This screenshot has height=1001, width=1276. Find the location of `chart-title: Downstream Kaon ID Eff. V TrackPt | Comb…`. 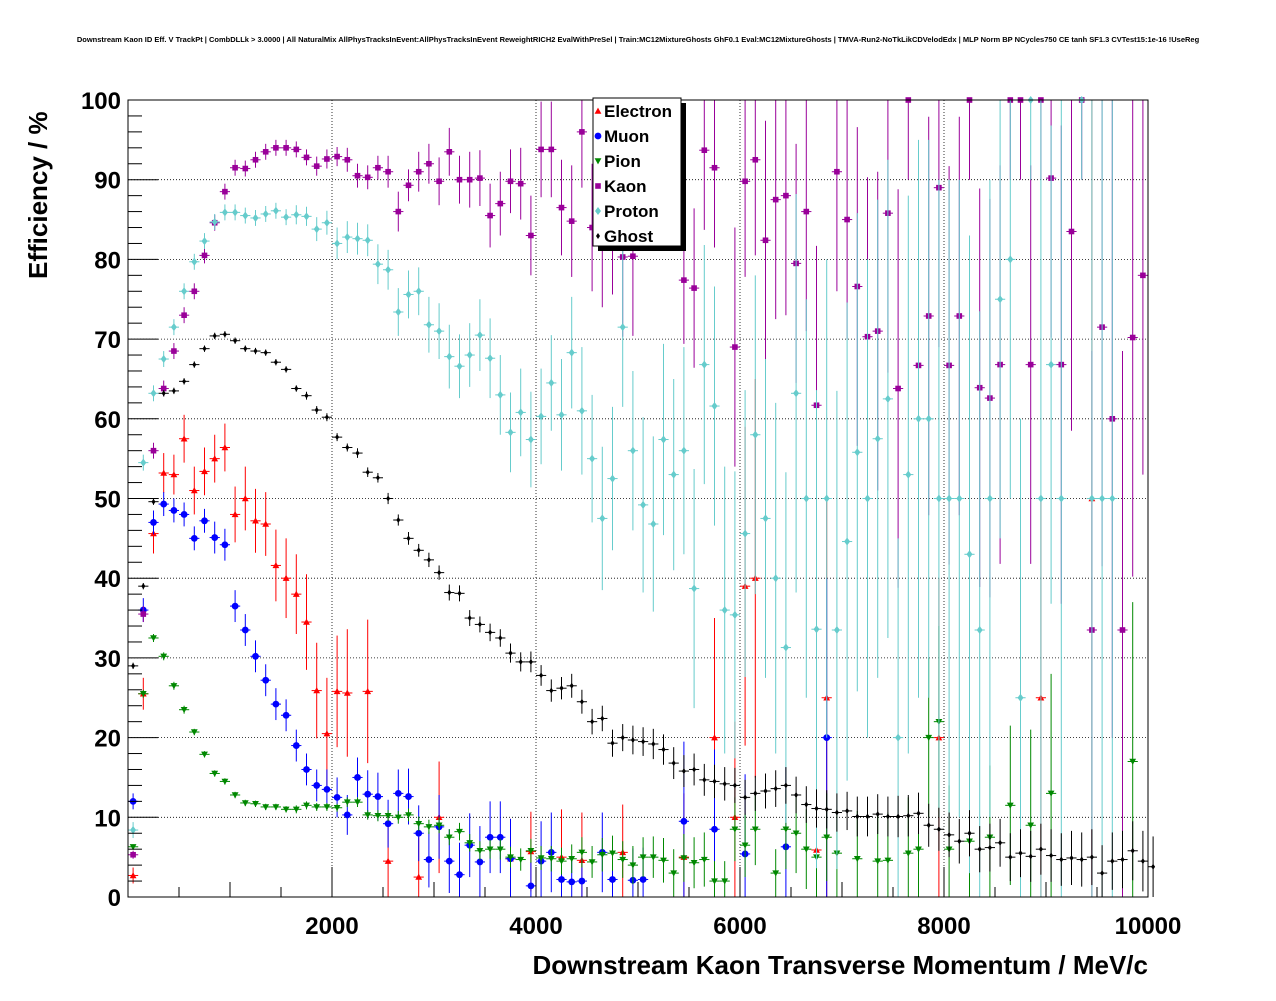

chart-title: Downstream Kaon ID Eff. V TrackPt | Comb… is located at coordinates (638, 39).